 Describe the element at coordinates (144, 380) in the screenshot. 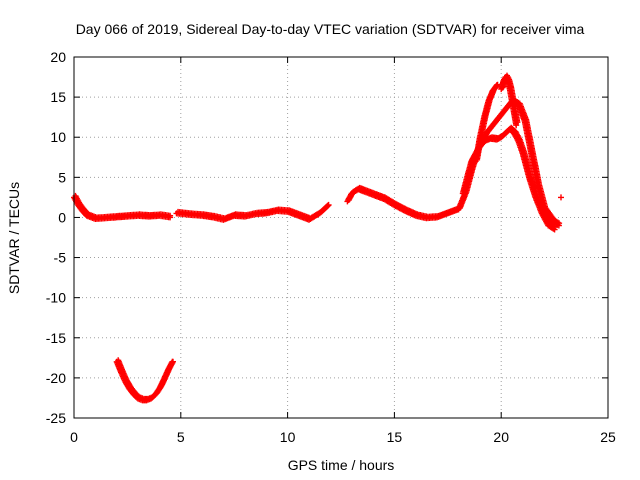

I see `series-negative-arc` at that location.